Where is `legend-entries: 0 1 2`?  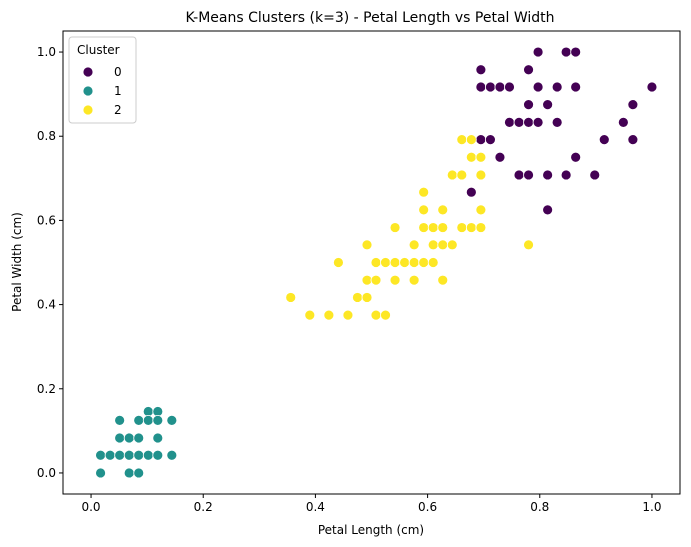 legend-entries: 0 1 2 is located at coordinates (102, 91).